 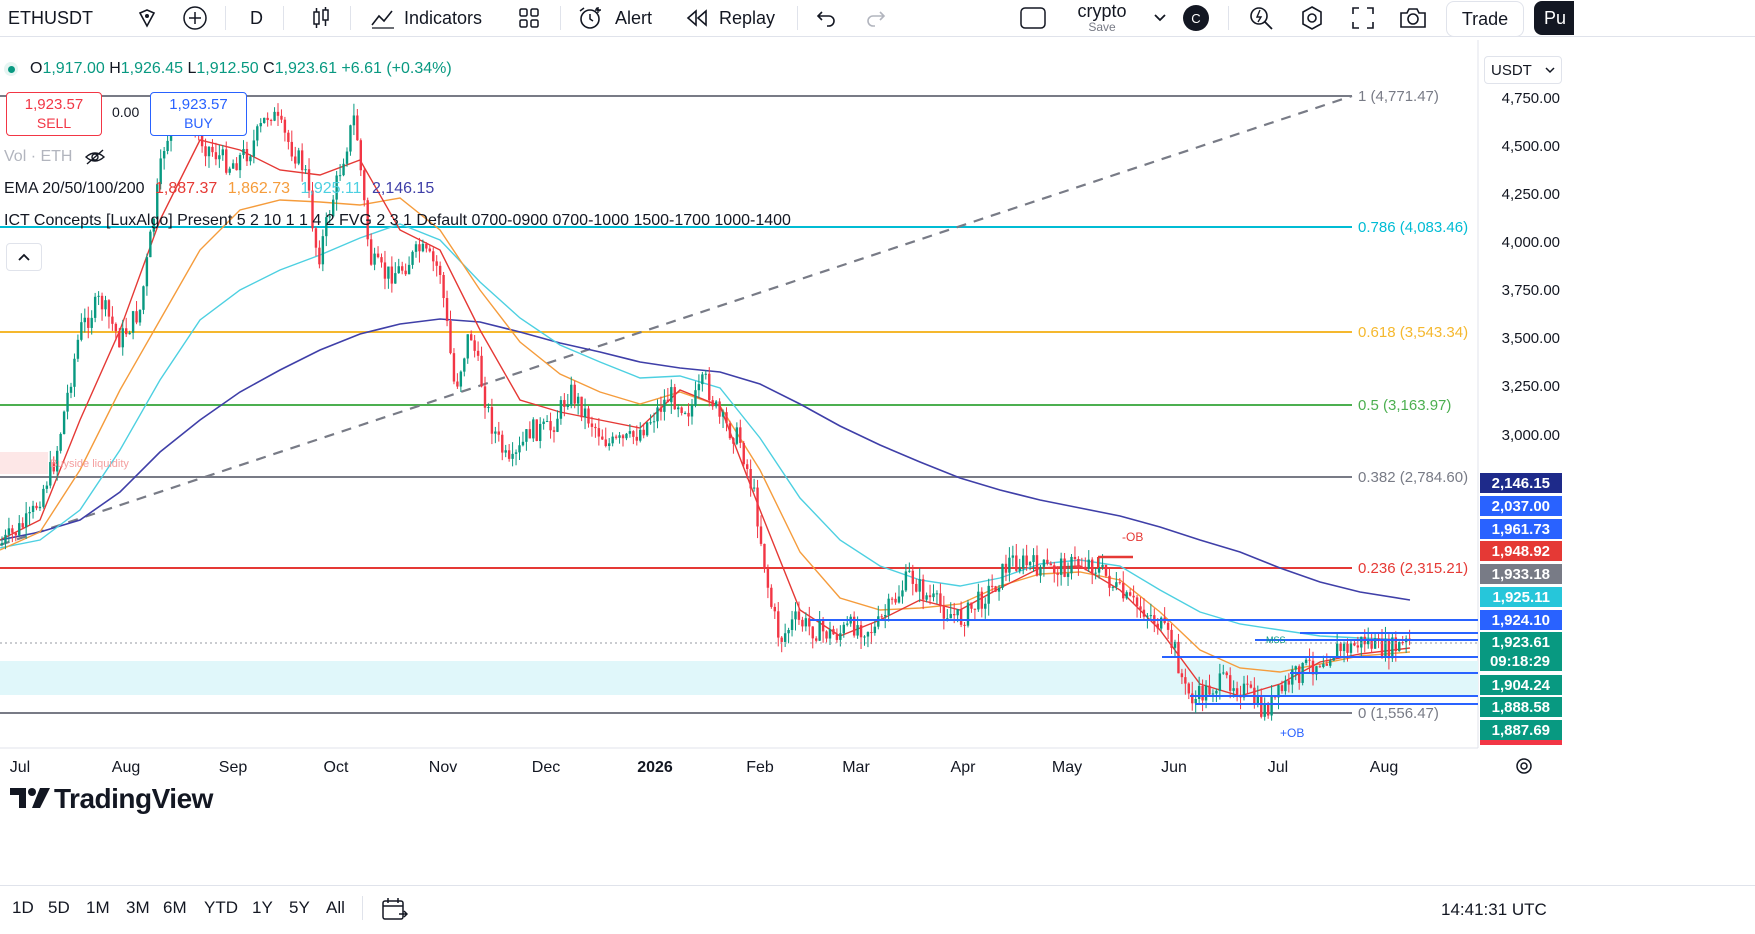 I want to click on settings-icon, so click(x=1312, y=18).